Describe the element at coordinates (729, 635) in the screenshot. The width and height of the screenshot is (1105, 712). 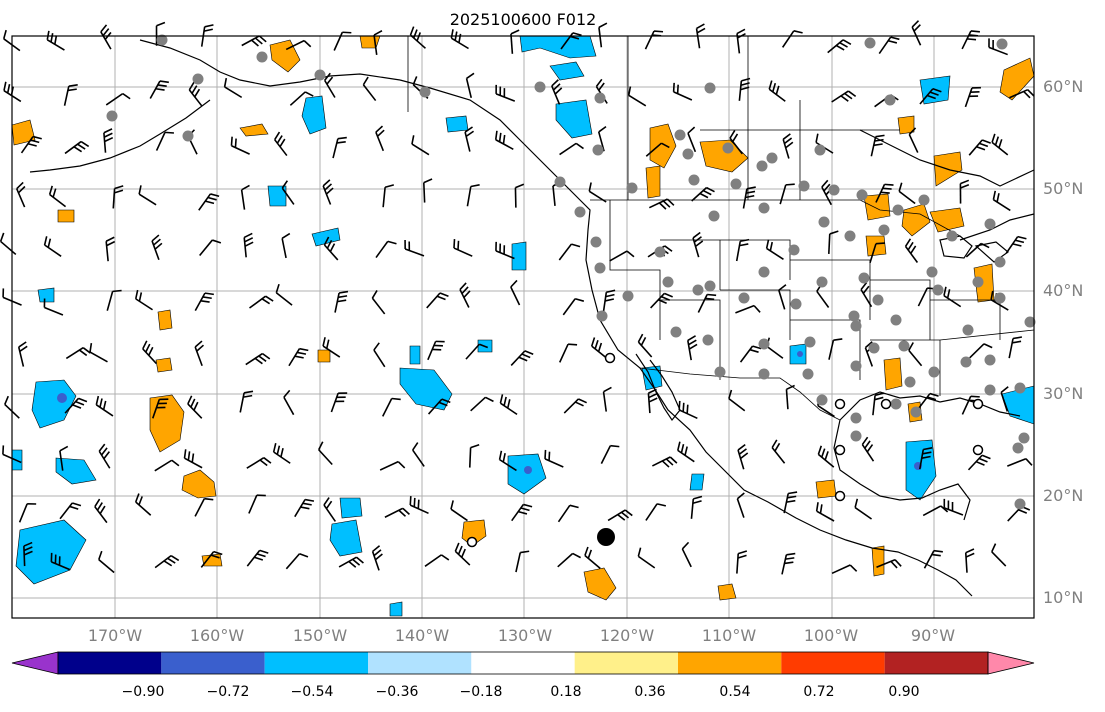
I see `lon-label: 110°W` at that location.